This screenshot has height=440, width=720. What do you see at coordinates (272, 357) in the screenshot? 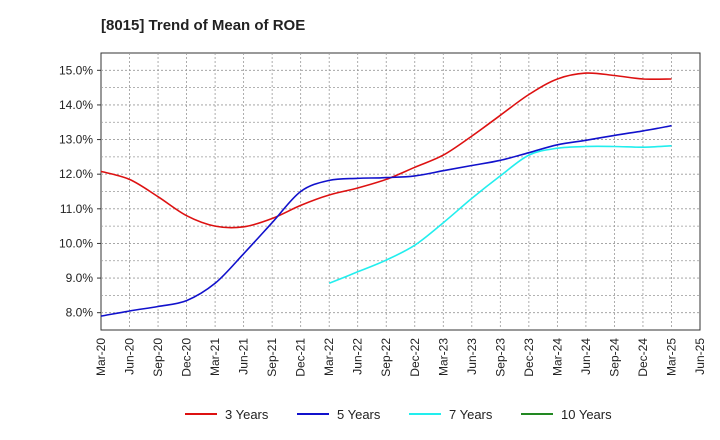
I see `x-tick-label: Sep-21` at bounding box center [272, 357].